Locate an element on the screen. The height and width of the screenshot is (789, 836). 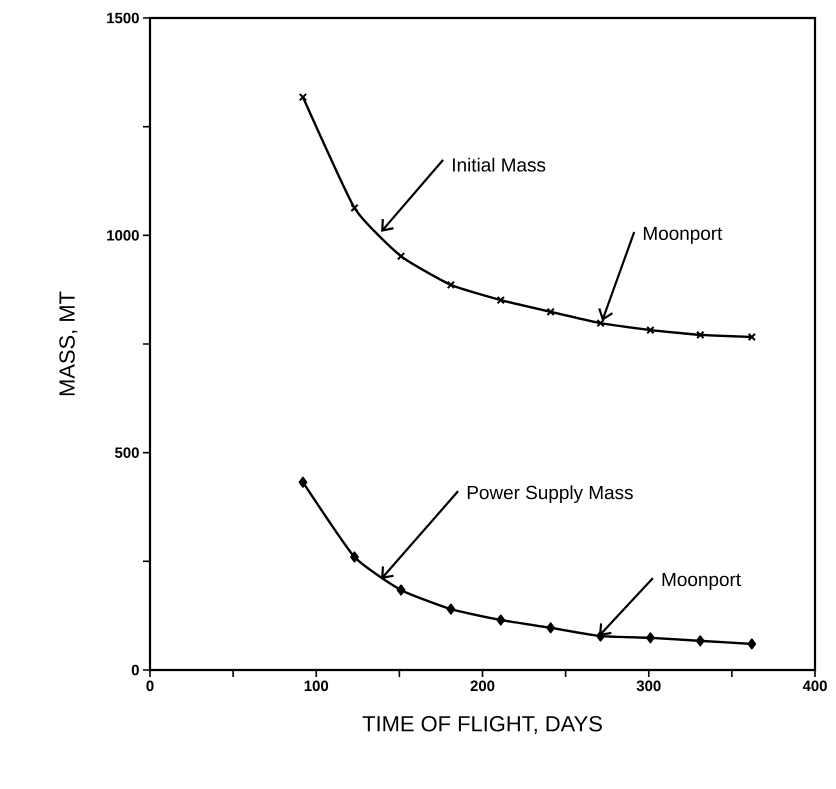
annotation: Initial Mass is located at coordinates (499, 165).